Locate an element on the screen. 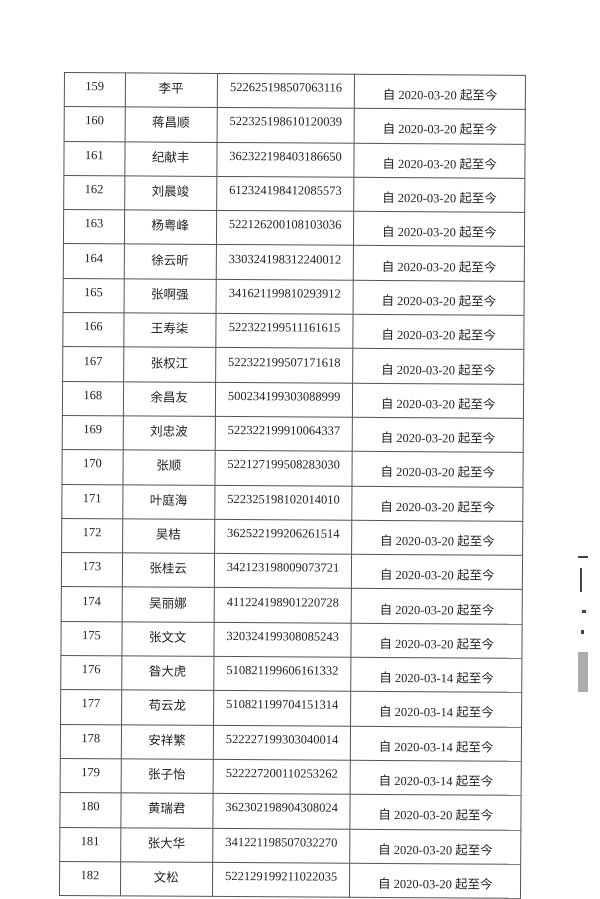 The image size is (600, 899). id-number: 342123198009073721 is located at coordinates (283, 571).